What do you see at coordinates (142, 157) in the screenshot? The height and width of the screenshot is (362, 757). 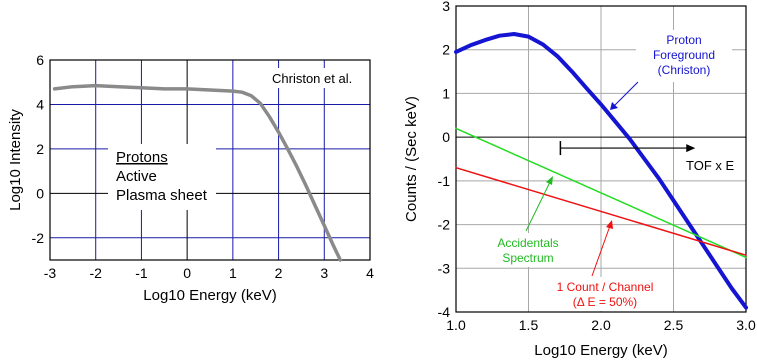 I see `left-legend-title: Protons` at bounding box center [142, 157].